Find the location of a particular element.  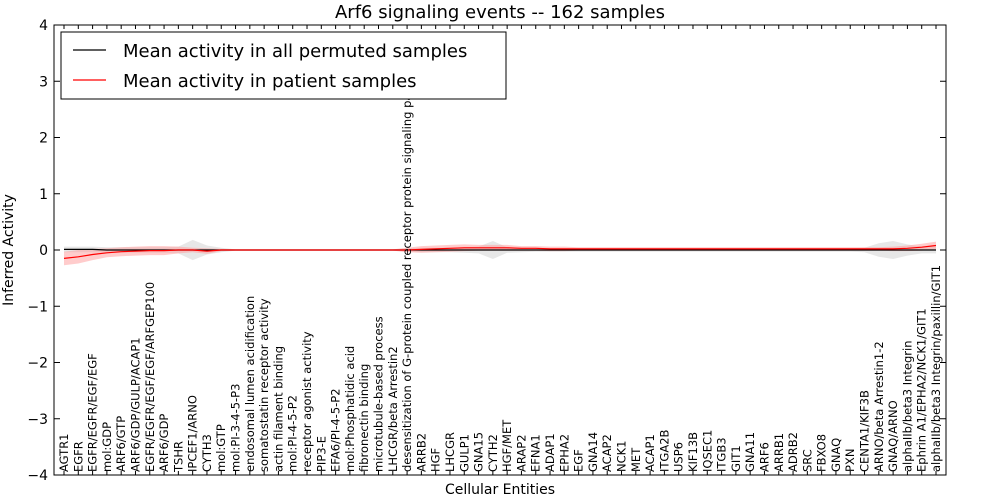

x-tick-label: ADRB2 is located at coordinates (793, 452).